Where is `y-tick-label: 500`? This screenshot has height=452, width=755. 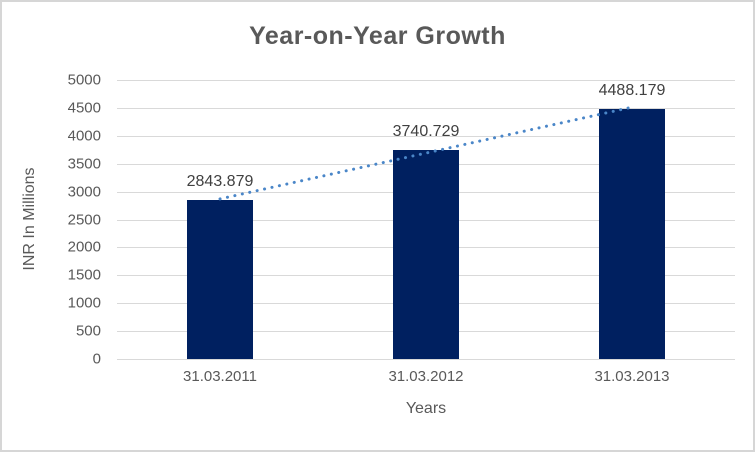
y-tick-label: 500 is located at coordinates (88, 331).